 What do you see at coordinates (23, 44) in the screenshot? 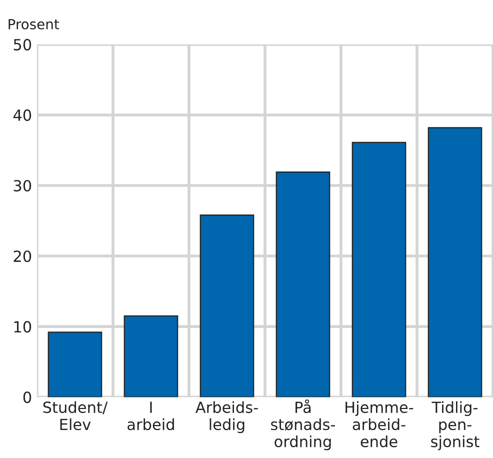
I see `y-tick-label: 50` at bounding box center [23, 44].